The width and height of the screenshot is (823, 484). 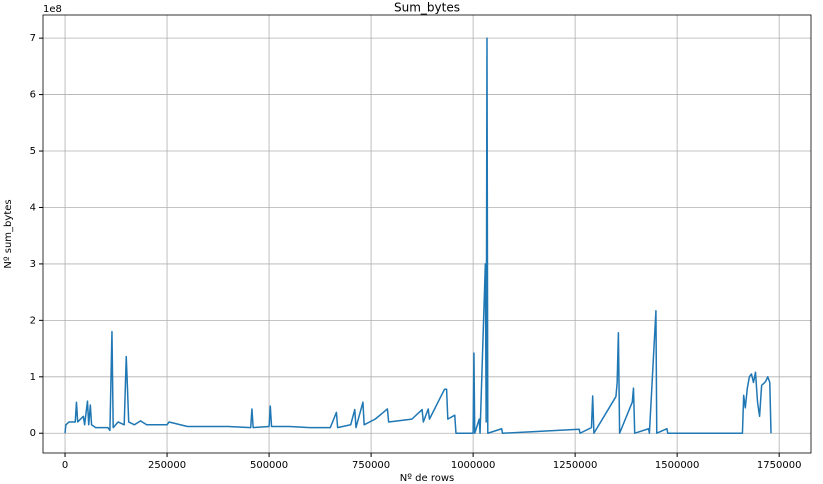 What do you see at coordinates (427, 8) in the screenshot?
I see `chart-title: Sum_bytes` at bounding box center [427, 8].